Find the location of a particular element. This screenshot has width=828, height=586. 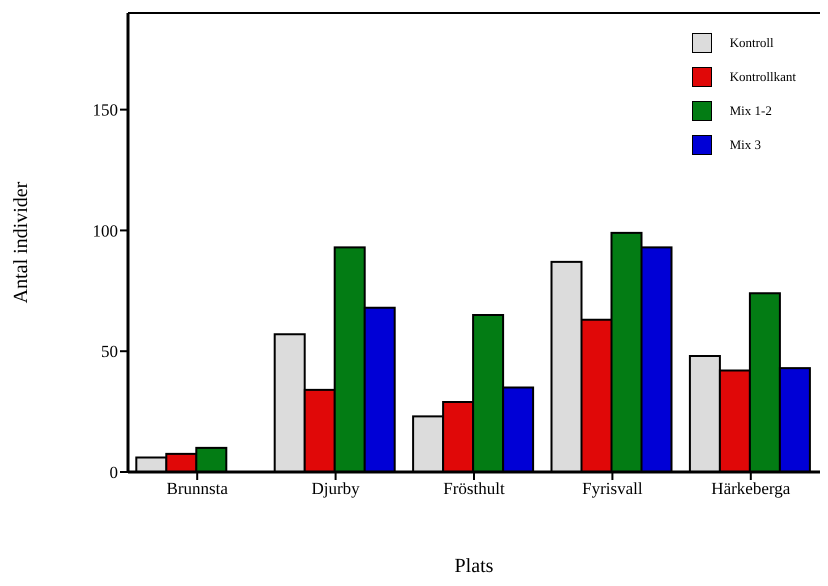

legend-label: Mix 3 is located at coordinates (745, 145).